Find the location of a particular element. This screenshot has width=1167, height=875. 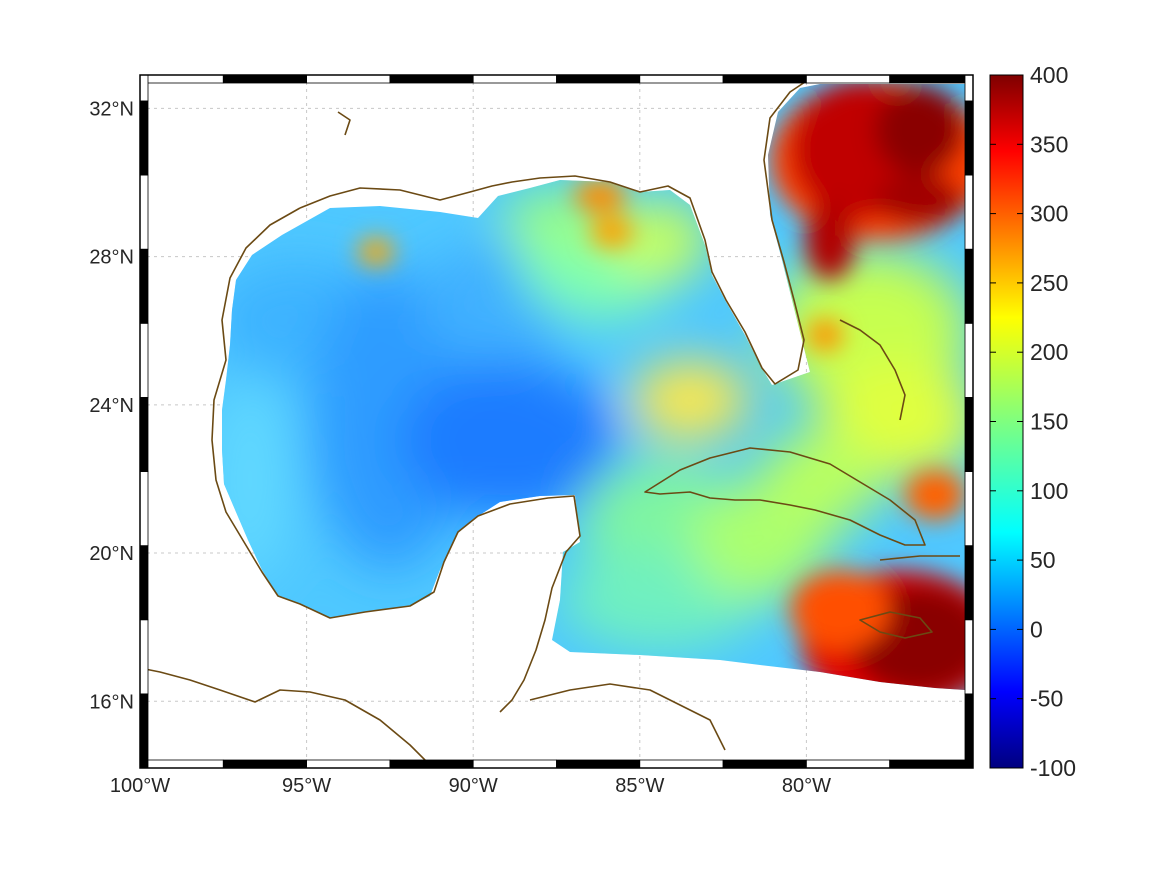

lat-tick-label-4: 16°N is located at coordinates (111, 702).